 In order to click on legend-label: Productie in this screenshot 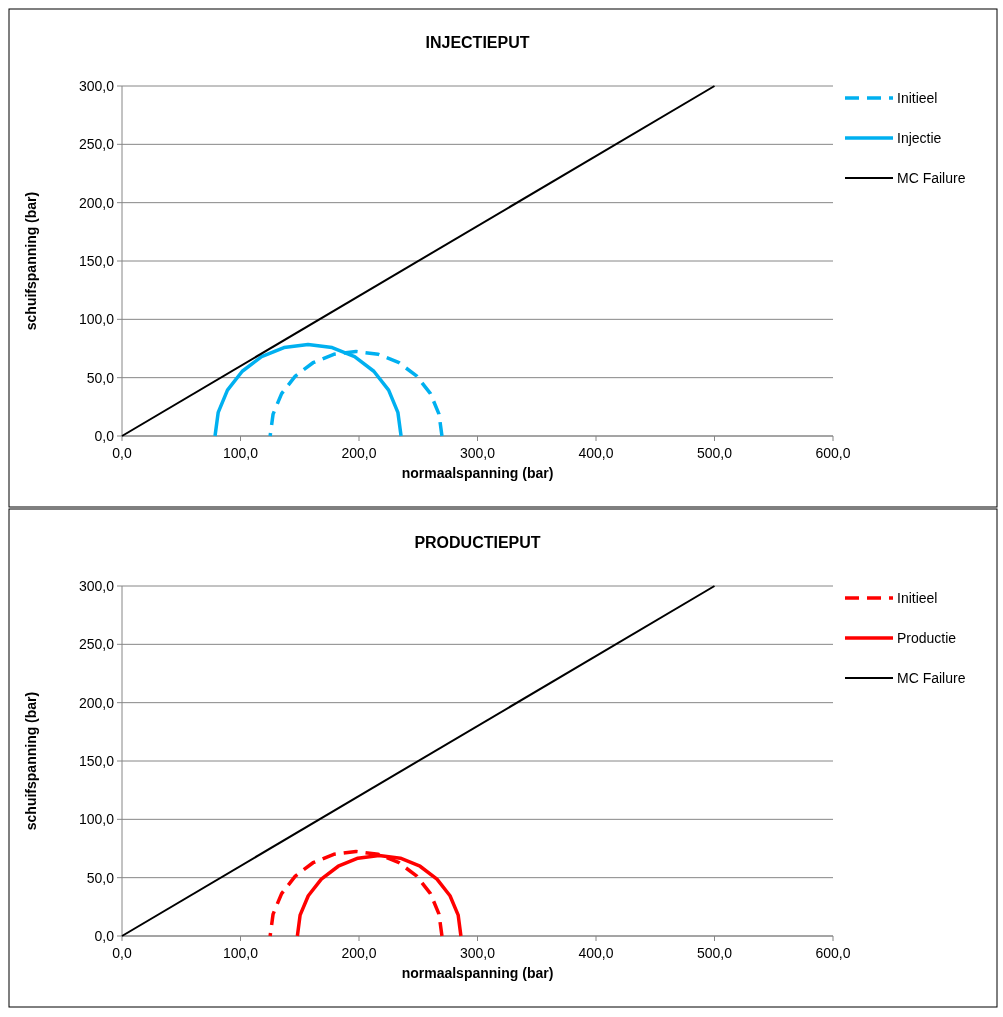, I will do `click(927, 638)`.